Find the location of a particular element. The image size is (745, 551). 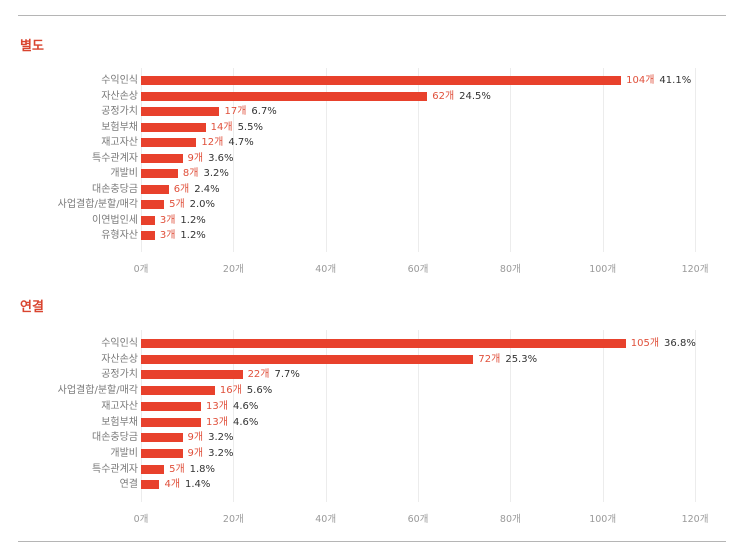

percent-label: 1.4% is located at coordinates (198, 485).